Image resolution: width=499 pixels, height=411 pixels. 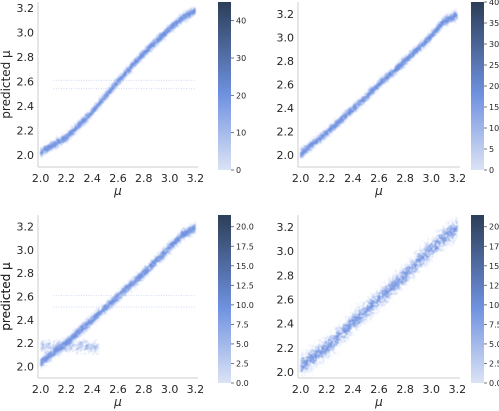 I want to click on x-tick-label: 3.2, so click(x=196, y=178).